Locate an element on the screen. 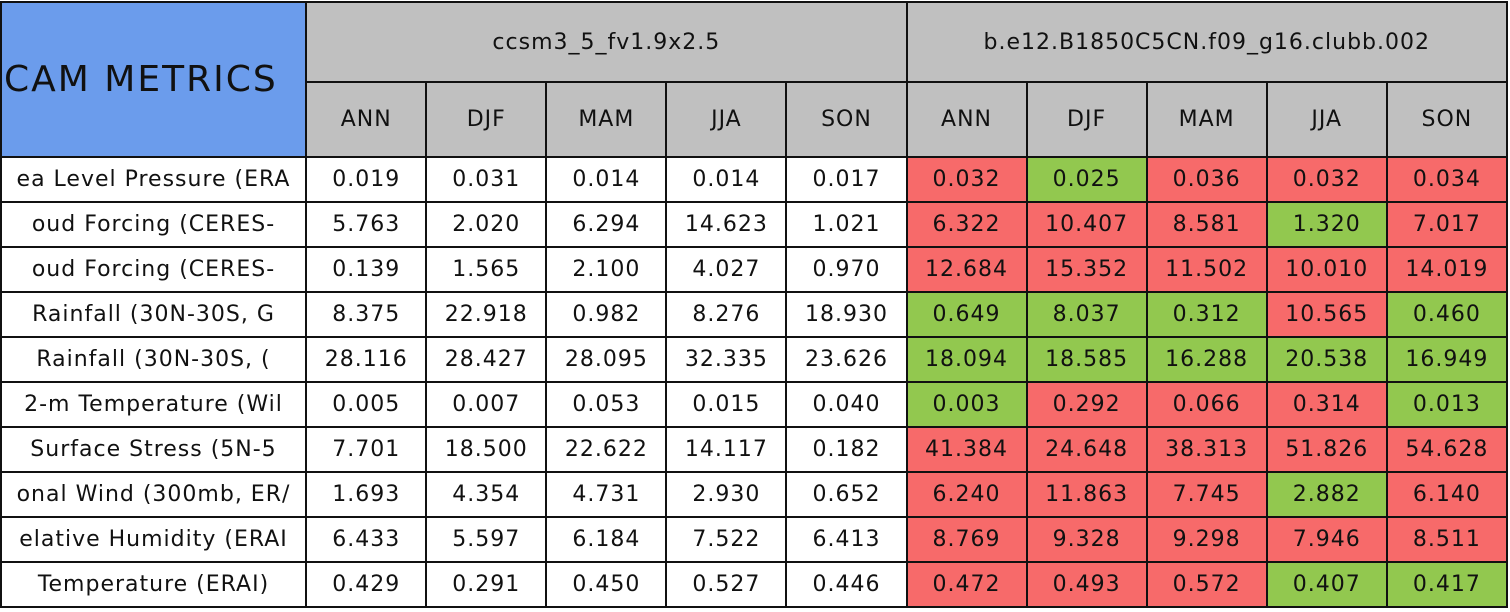  row-label-cell: Rainfall (30N-30S, ( is located at coordinates (154, 359).